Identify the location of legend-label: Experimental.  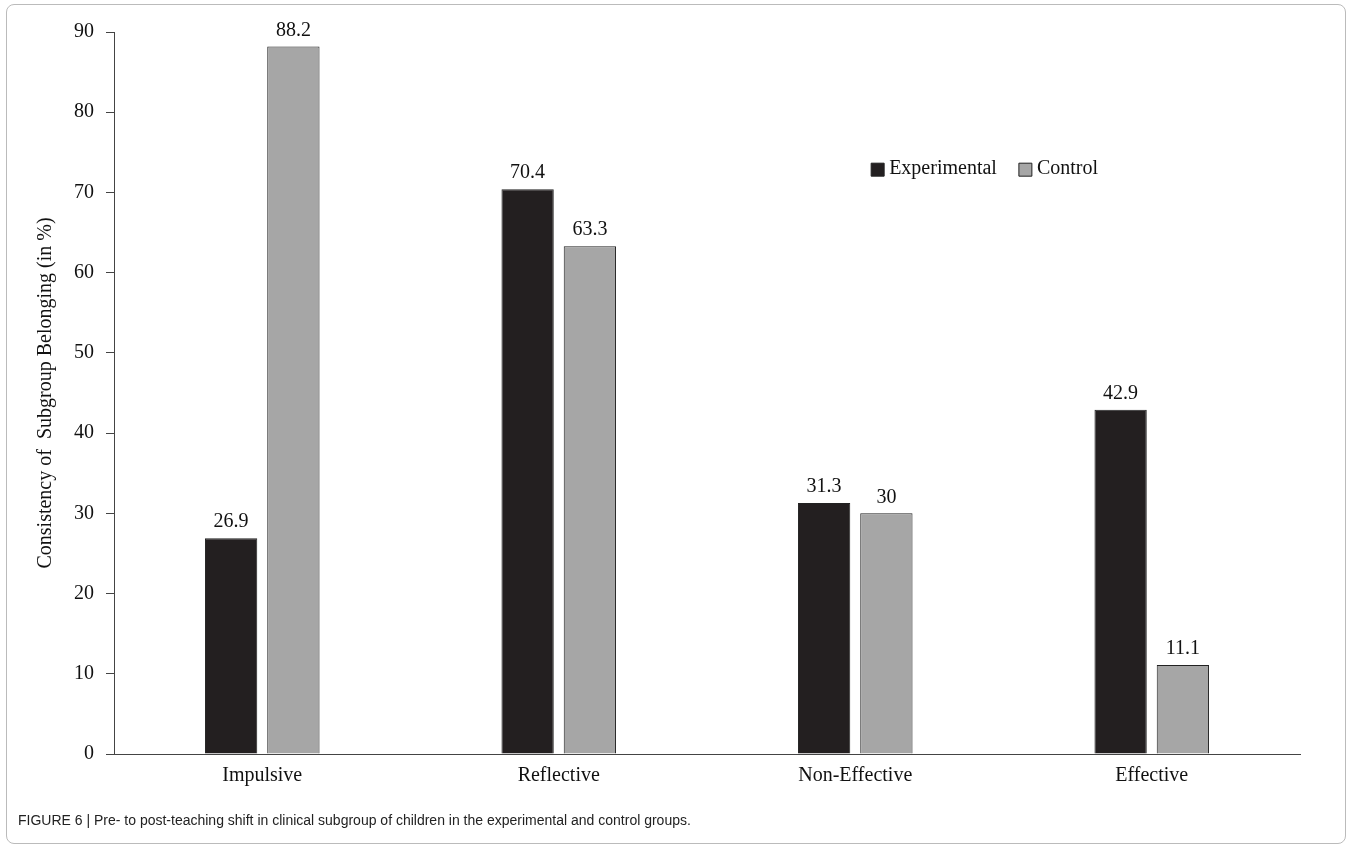
(943, 168).